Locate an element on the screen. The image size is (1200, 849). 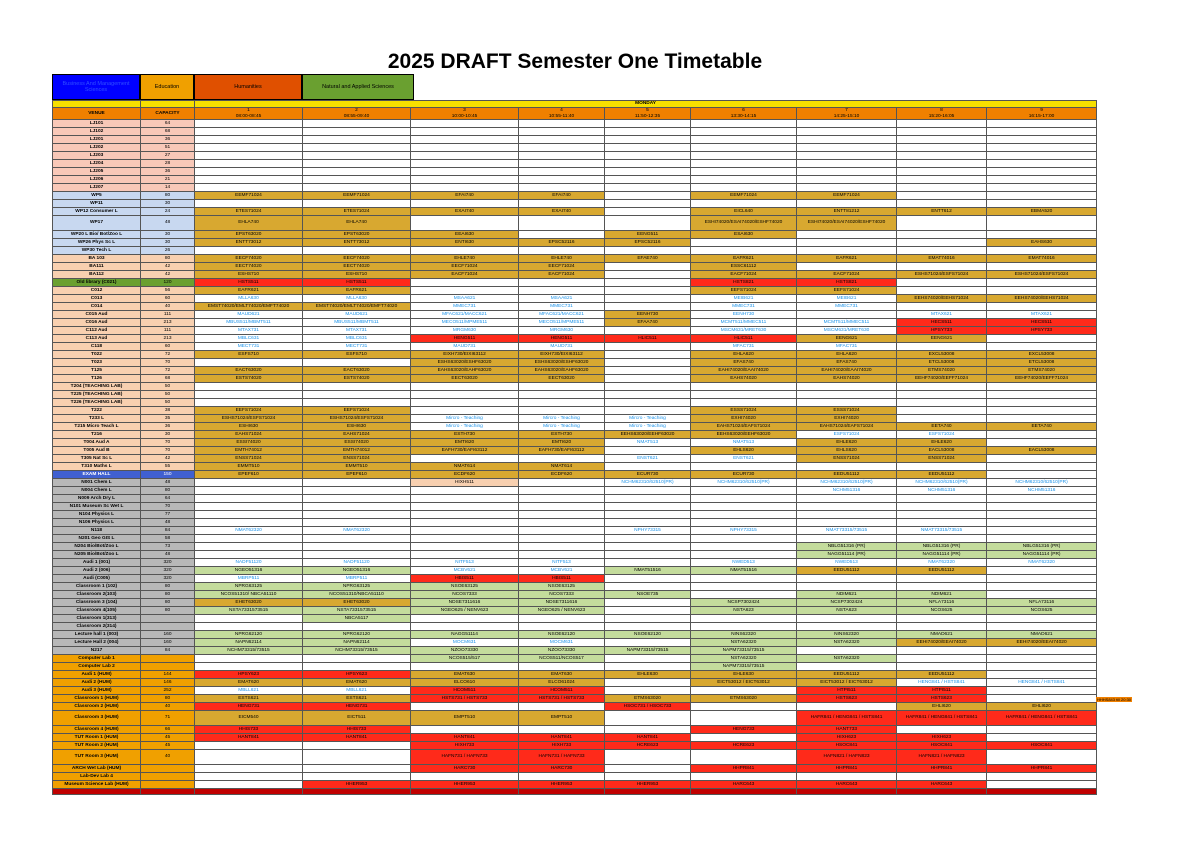
period-header: 1 08:00-08:45 is located at coordinates (248, 114).